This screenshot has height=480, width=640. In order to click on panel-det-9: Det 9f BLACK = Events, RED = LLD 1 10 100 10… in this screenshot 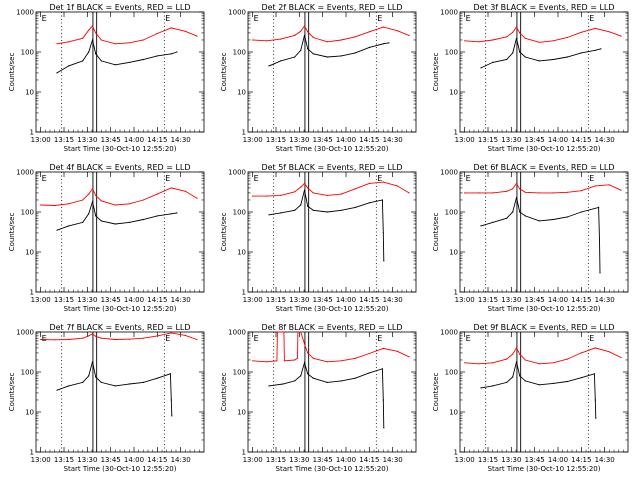, I will do `click(530, 398)`.